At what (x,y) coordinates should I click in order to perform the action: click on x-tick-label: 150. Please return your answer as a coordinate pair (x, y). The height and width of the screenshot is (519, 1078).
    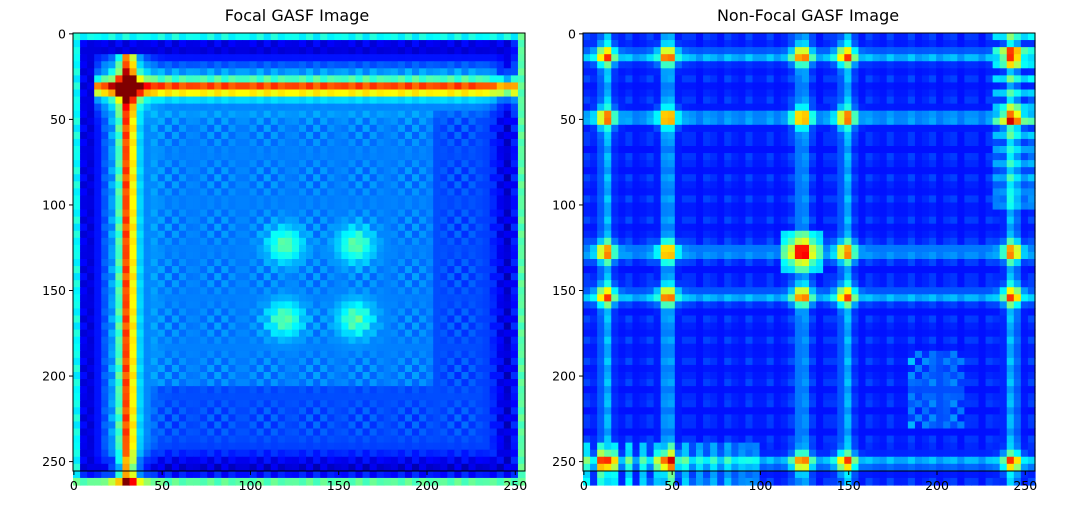
    Looking at the image, I should click on (339, 485).